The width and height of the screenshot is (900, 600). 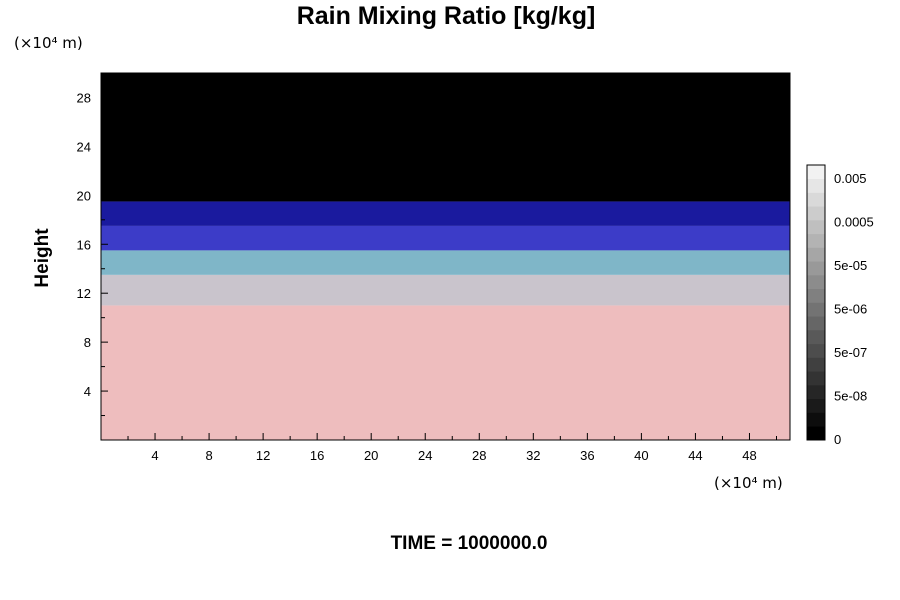 I want to click on colorbar, so click(x=816, y=302).